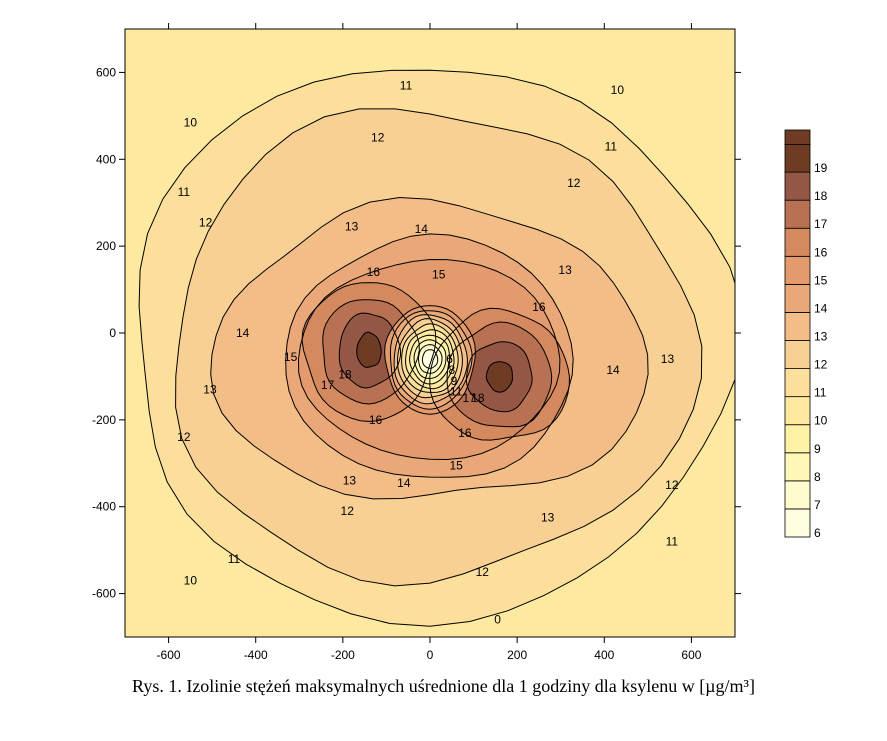  I want to click on contour-label-0: 11, so click(406, 85).